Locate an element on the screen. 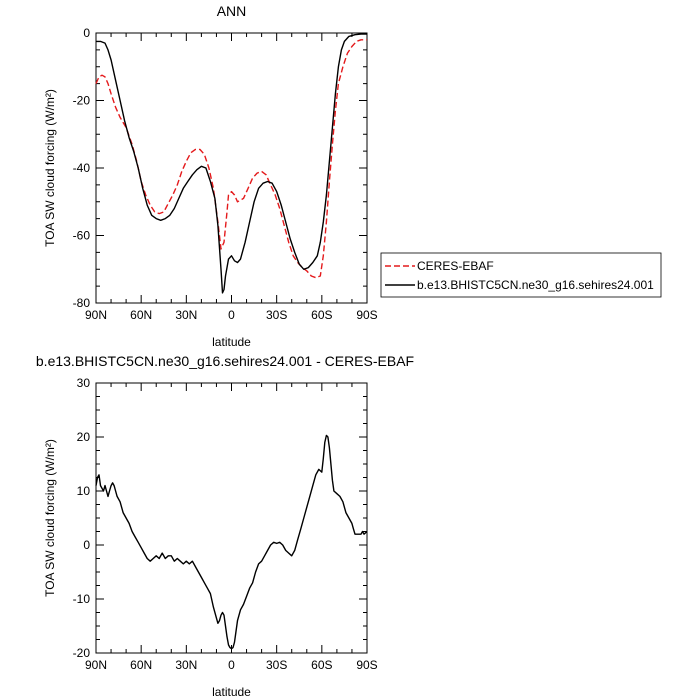 Image resolution: width=700 pixels, height=700 pixels. legend-label: CERES-EBAF is located at coordinates (455, 266).